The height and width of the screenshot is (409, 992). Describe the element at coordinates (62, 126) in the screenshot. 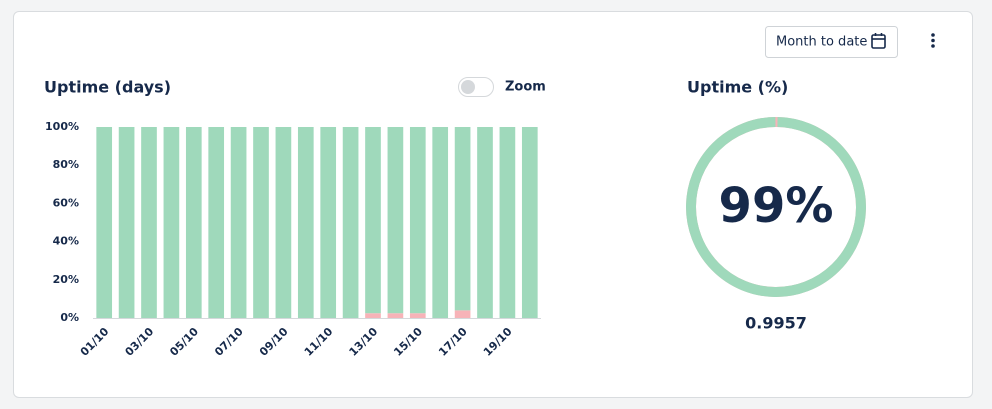

I see `y-tick-label: 100%` at that location.